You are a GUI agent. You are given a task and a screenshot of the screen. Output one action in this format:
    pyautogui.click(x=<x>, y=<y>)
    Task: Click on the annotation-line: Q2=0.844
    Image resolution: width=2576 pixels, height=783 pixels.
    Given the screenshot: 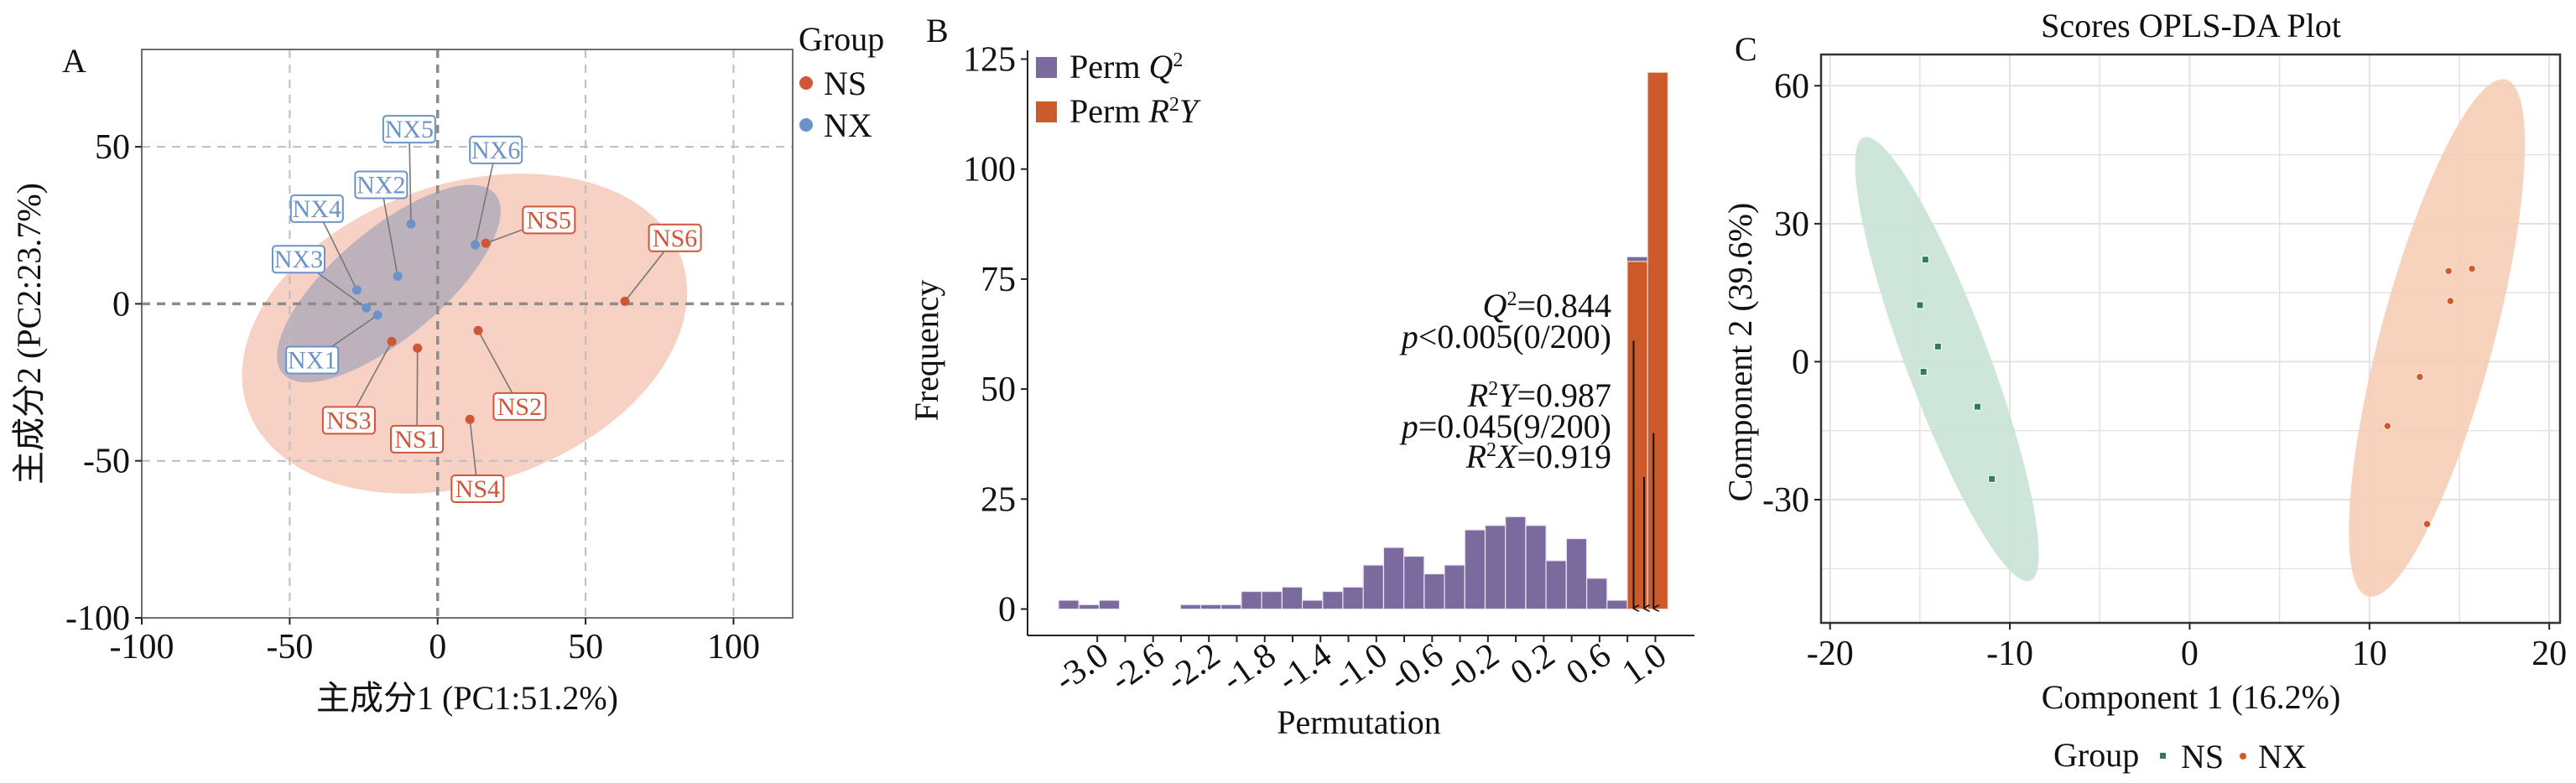 What is the action you would take?
    pyautogui.click(x=1547, y=305)
    